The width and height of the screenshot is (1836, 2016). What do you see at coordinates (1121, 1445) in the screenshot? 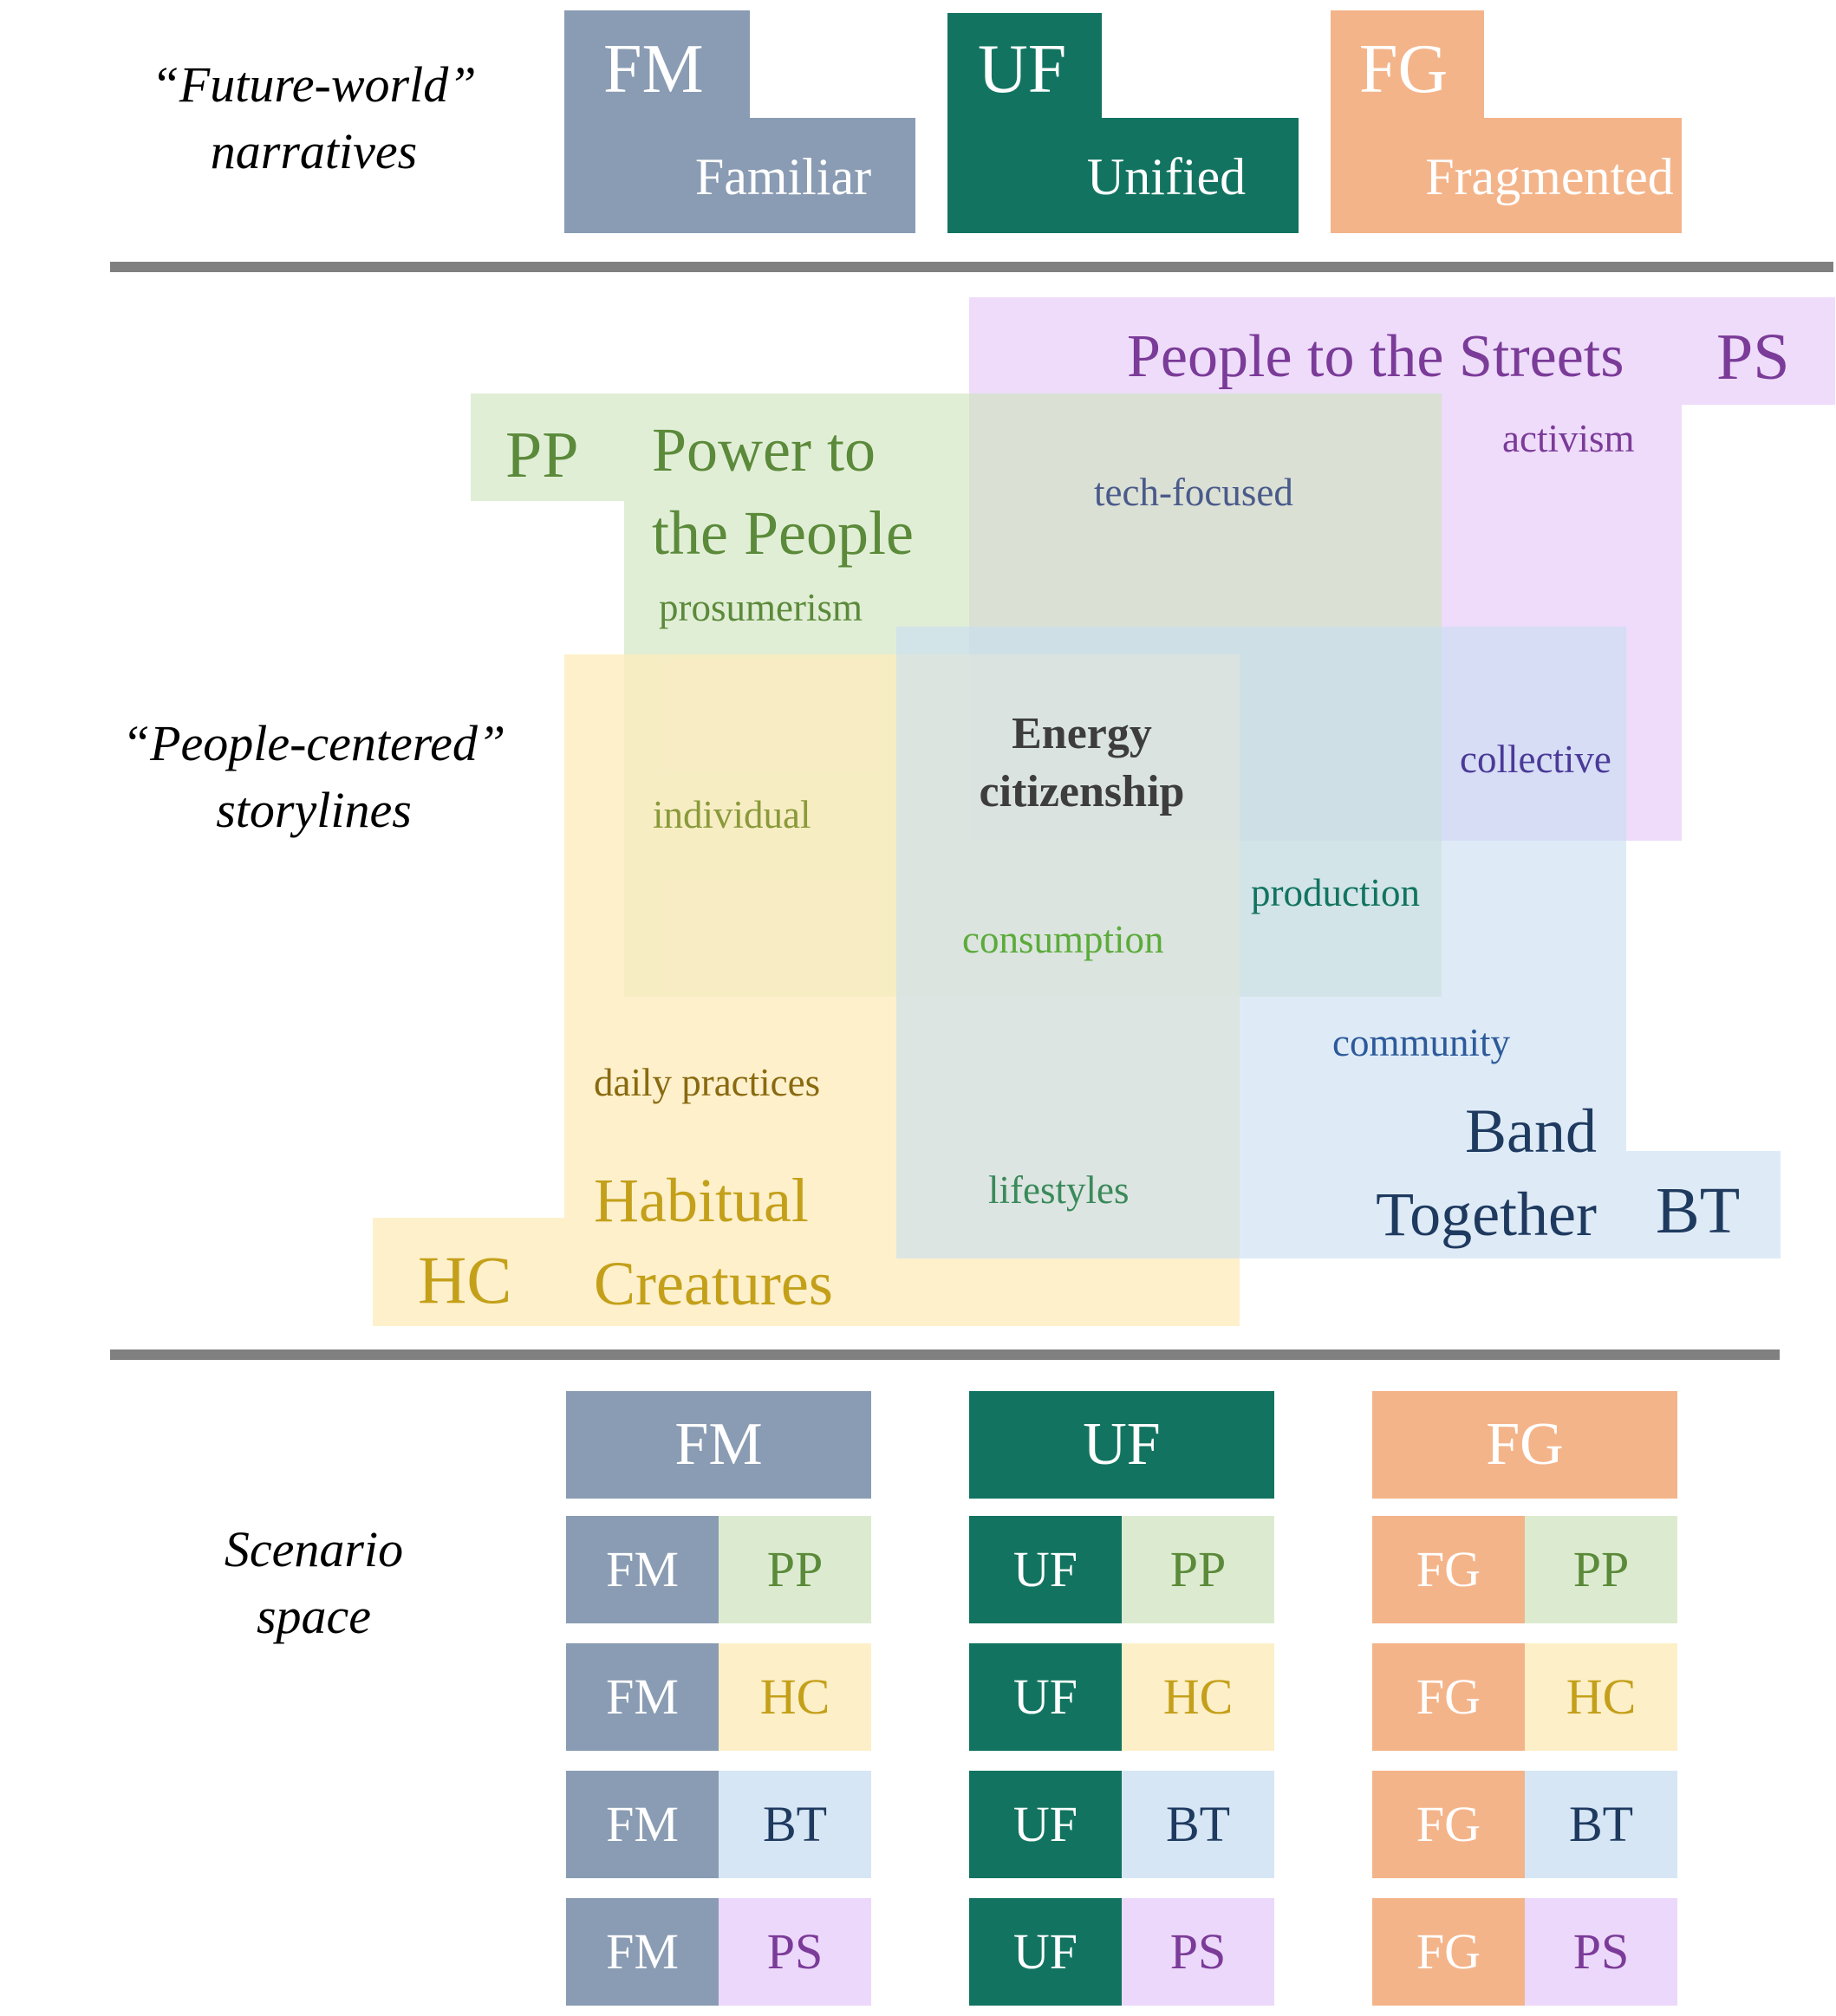
I see `scenario-header-uf: UF` at bounding box center [1121, 1445].